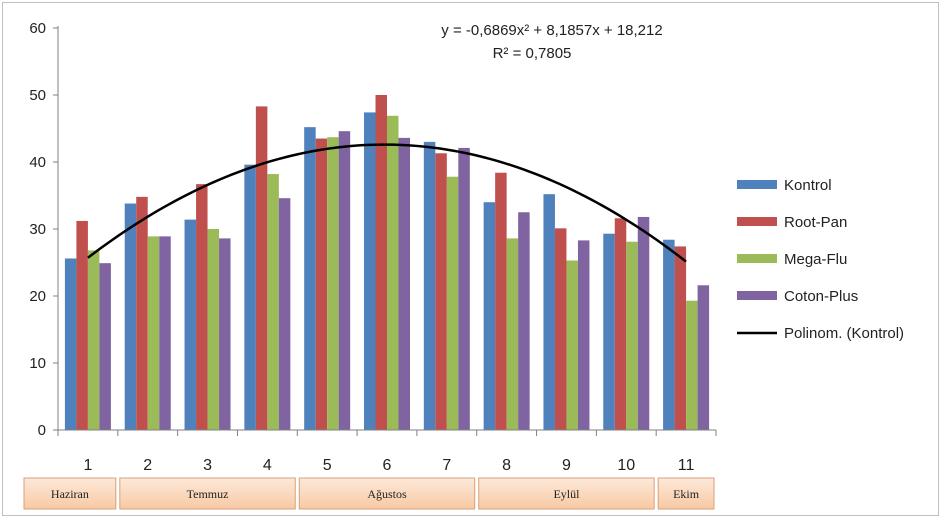  What do you see at coordinates (686, 465) in the screenshot?
I see `x-tick-label: 11` at bounding box center [686, 465].